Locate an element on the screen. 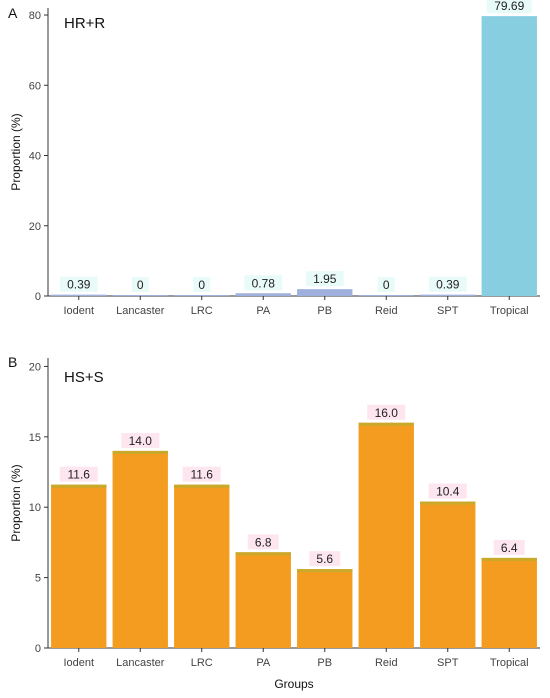  data-label: 6.4 is located at coordinates (509, 548).